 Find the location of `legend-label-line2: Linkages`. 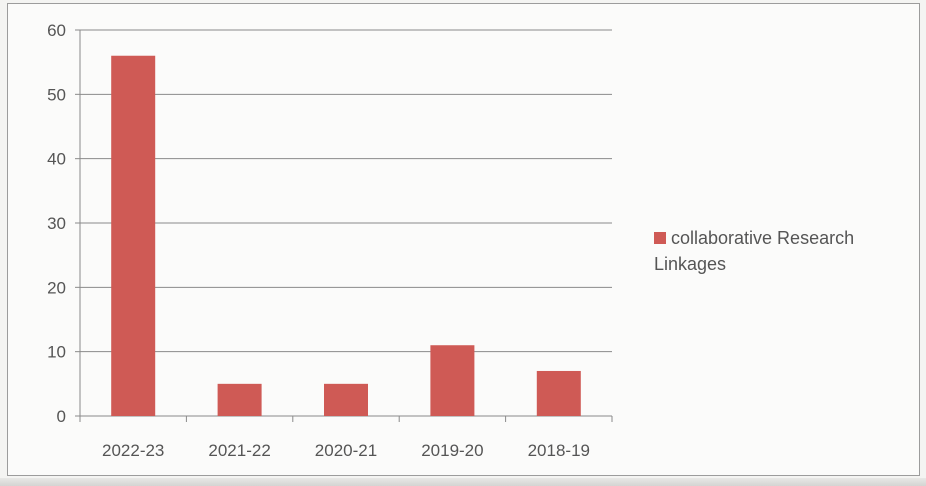

legend-label-line2: Linkages is located at coordinates (690, 264).